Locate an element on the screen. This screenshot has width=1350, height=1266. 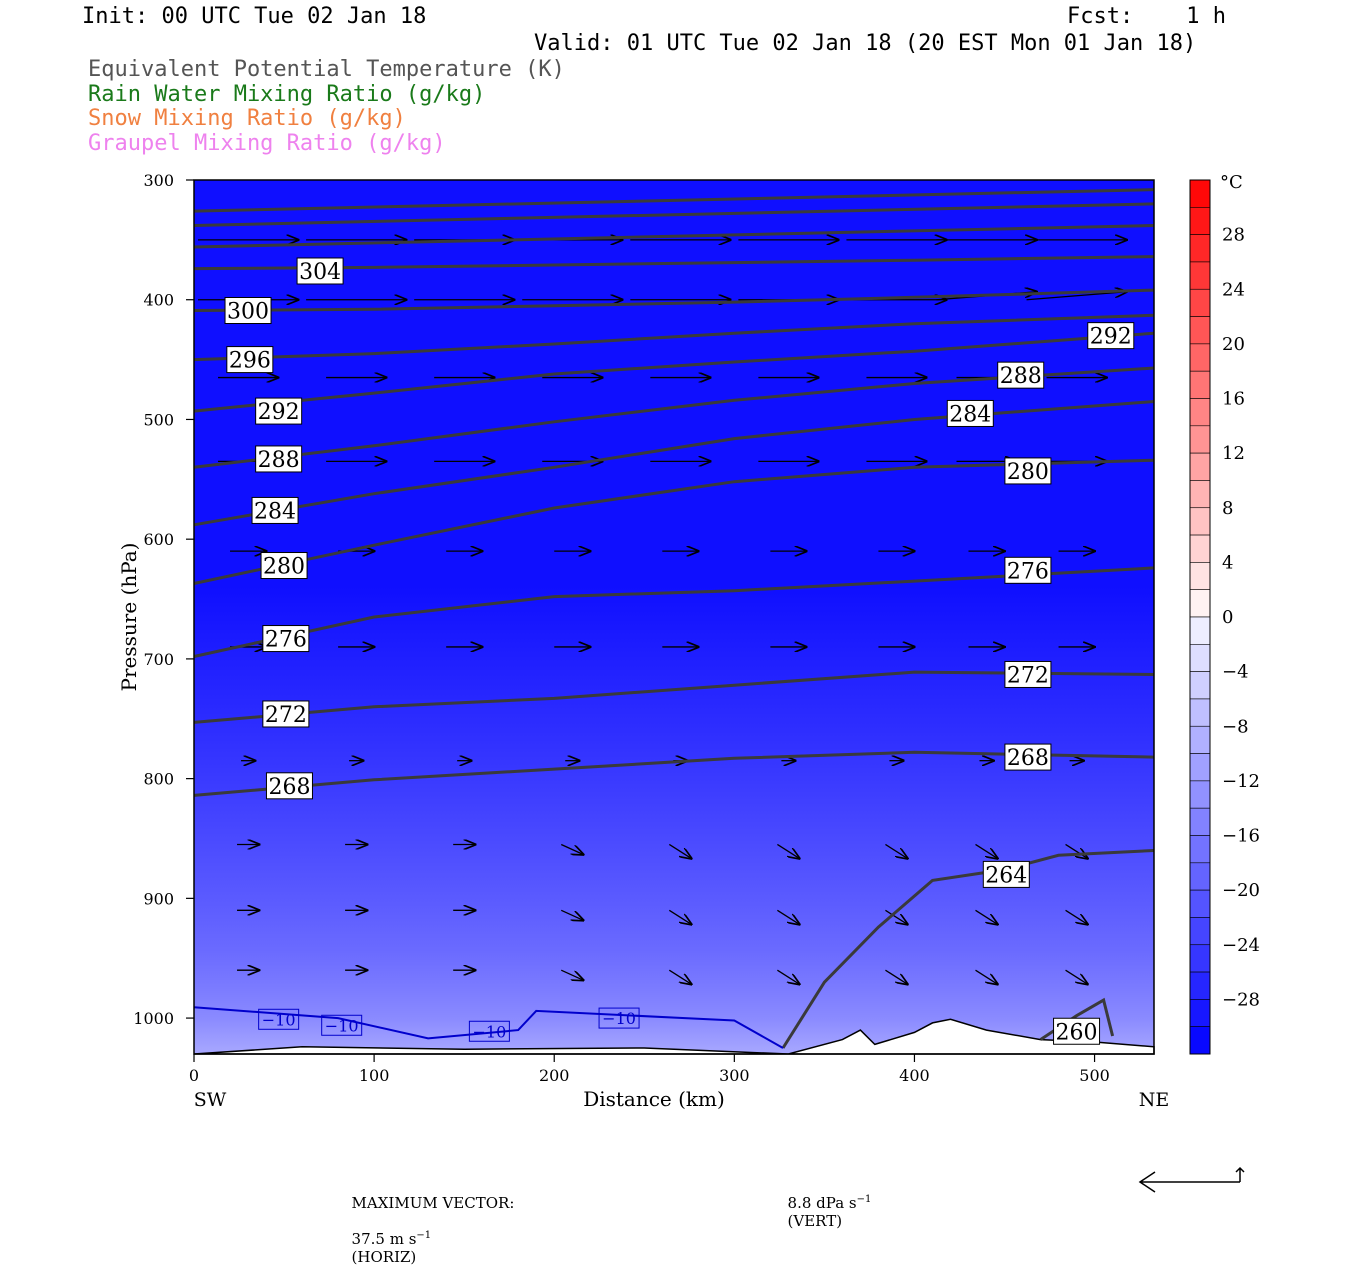
x-tick-label: 400 is located at coordinates (914, 1075).